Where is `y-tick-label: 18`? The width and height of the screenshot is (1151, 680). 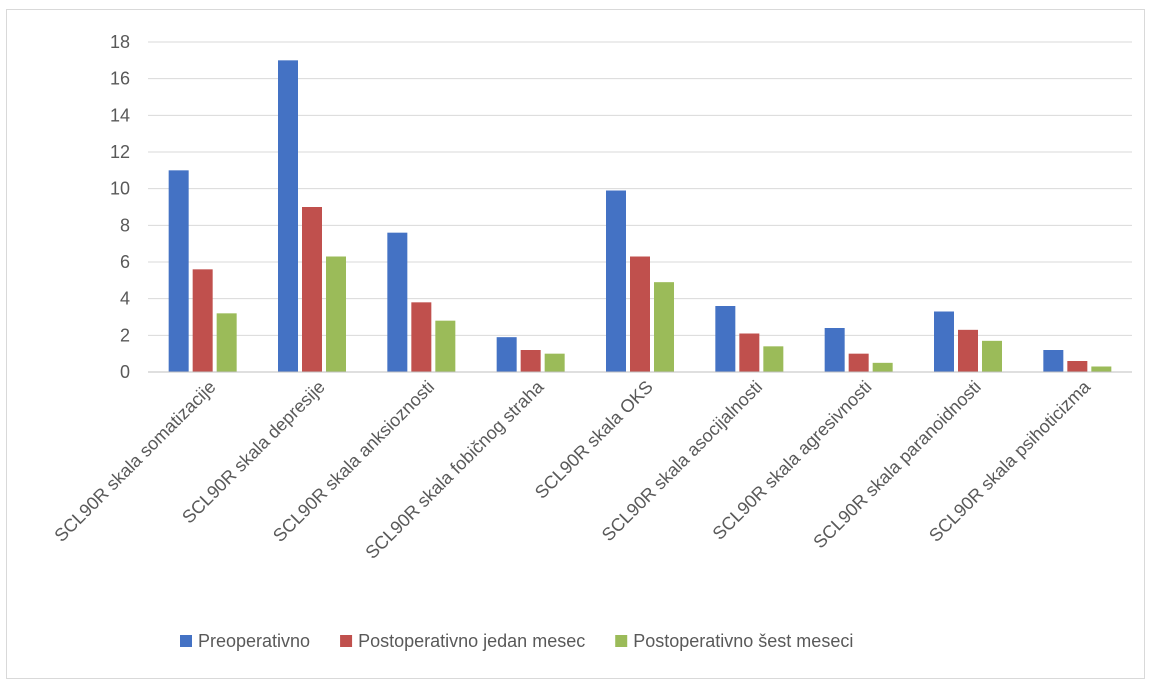
y-tick-label: 18 is located at coordinates (120, 42).